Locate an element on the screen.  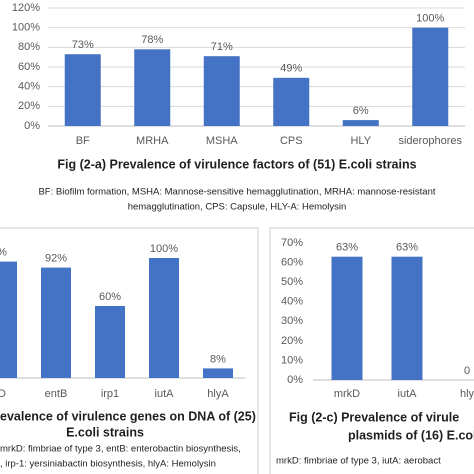
value-label: 71% is located at coordinates (222, 47).